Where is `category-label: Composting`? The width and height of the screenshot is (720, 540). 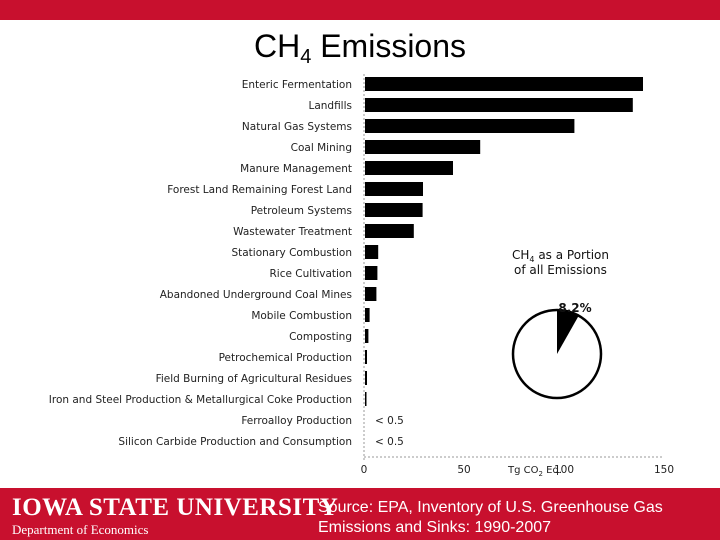
category-label: Composting is located at coordinates (320, 337).